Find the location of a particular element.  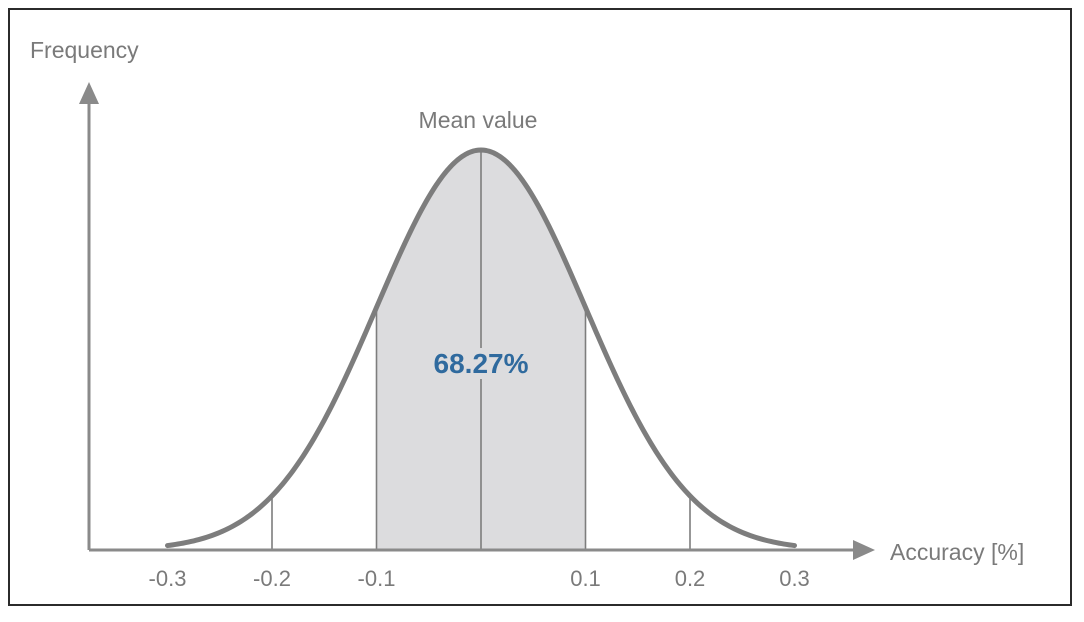

x-tick-label: -0.1 is located at coordinates (377, 578).